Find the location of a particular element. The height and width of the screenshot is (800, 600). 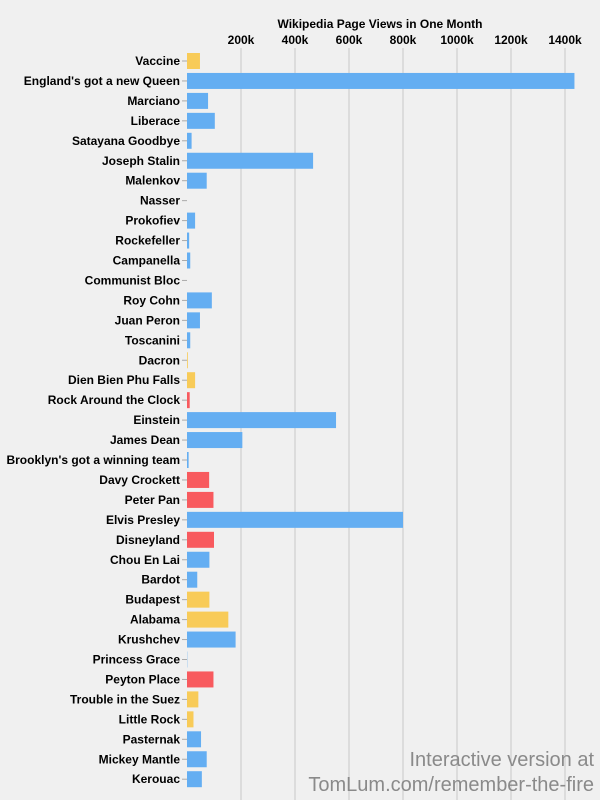

category-label: Einstein is located at coordinates (156, 420).